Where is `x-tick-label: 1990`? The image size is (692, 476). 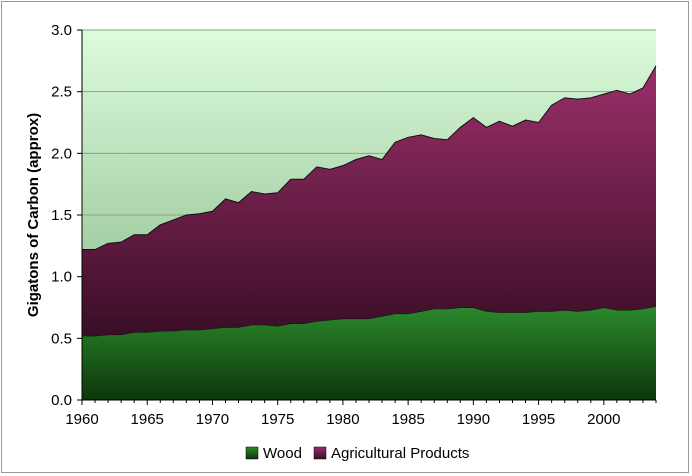
x-tick-label: 1990 is located at coordinates (473, 419).